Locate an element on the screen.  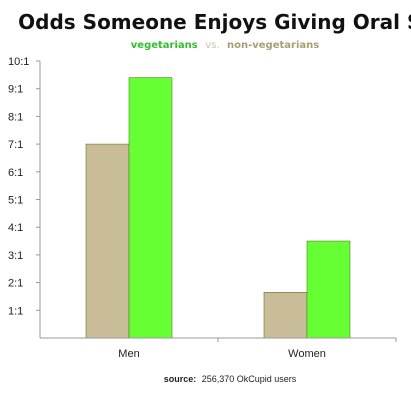
x-category-label: Women is located at coordinates (307, 354).